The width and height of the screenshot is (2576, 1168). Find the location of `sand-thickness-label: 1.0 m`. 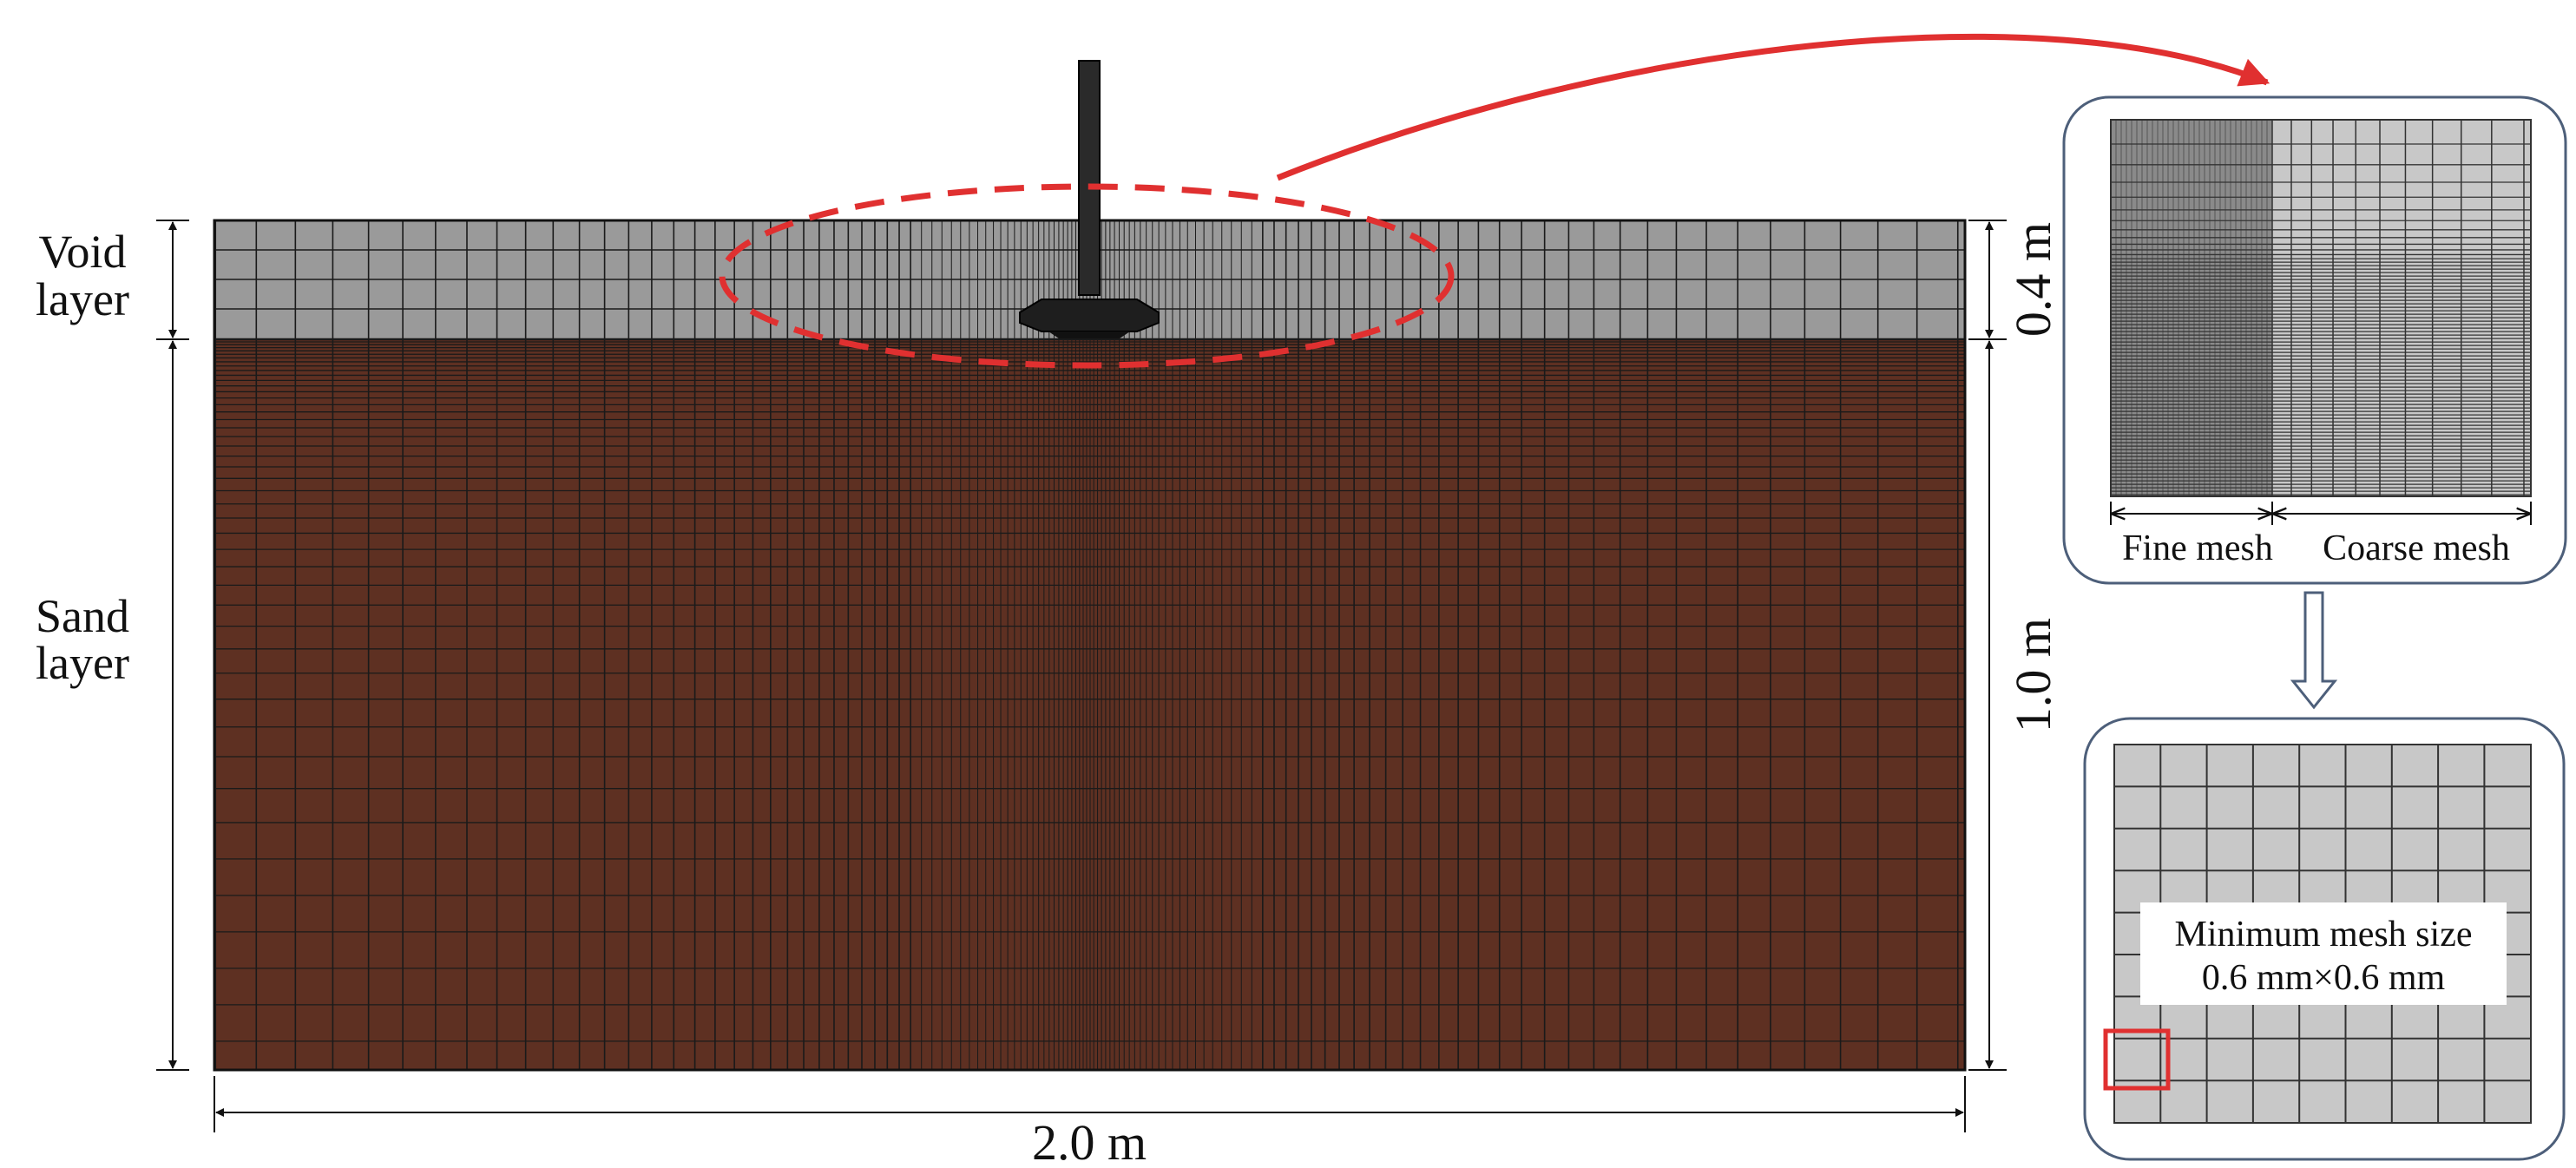

sand-thickness-label: 1.0 m is located at coordinates (2033, 675).